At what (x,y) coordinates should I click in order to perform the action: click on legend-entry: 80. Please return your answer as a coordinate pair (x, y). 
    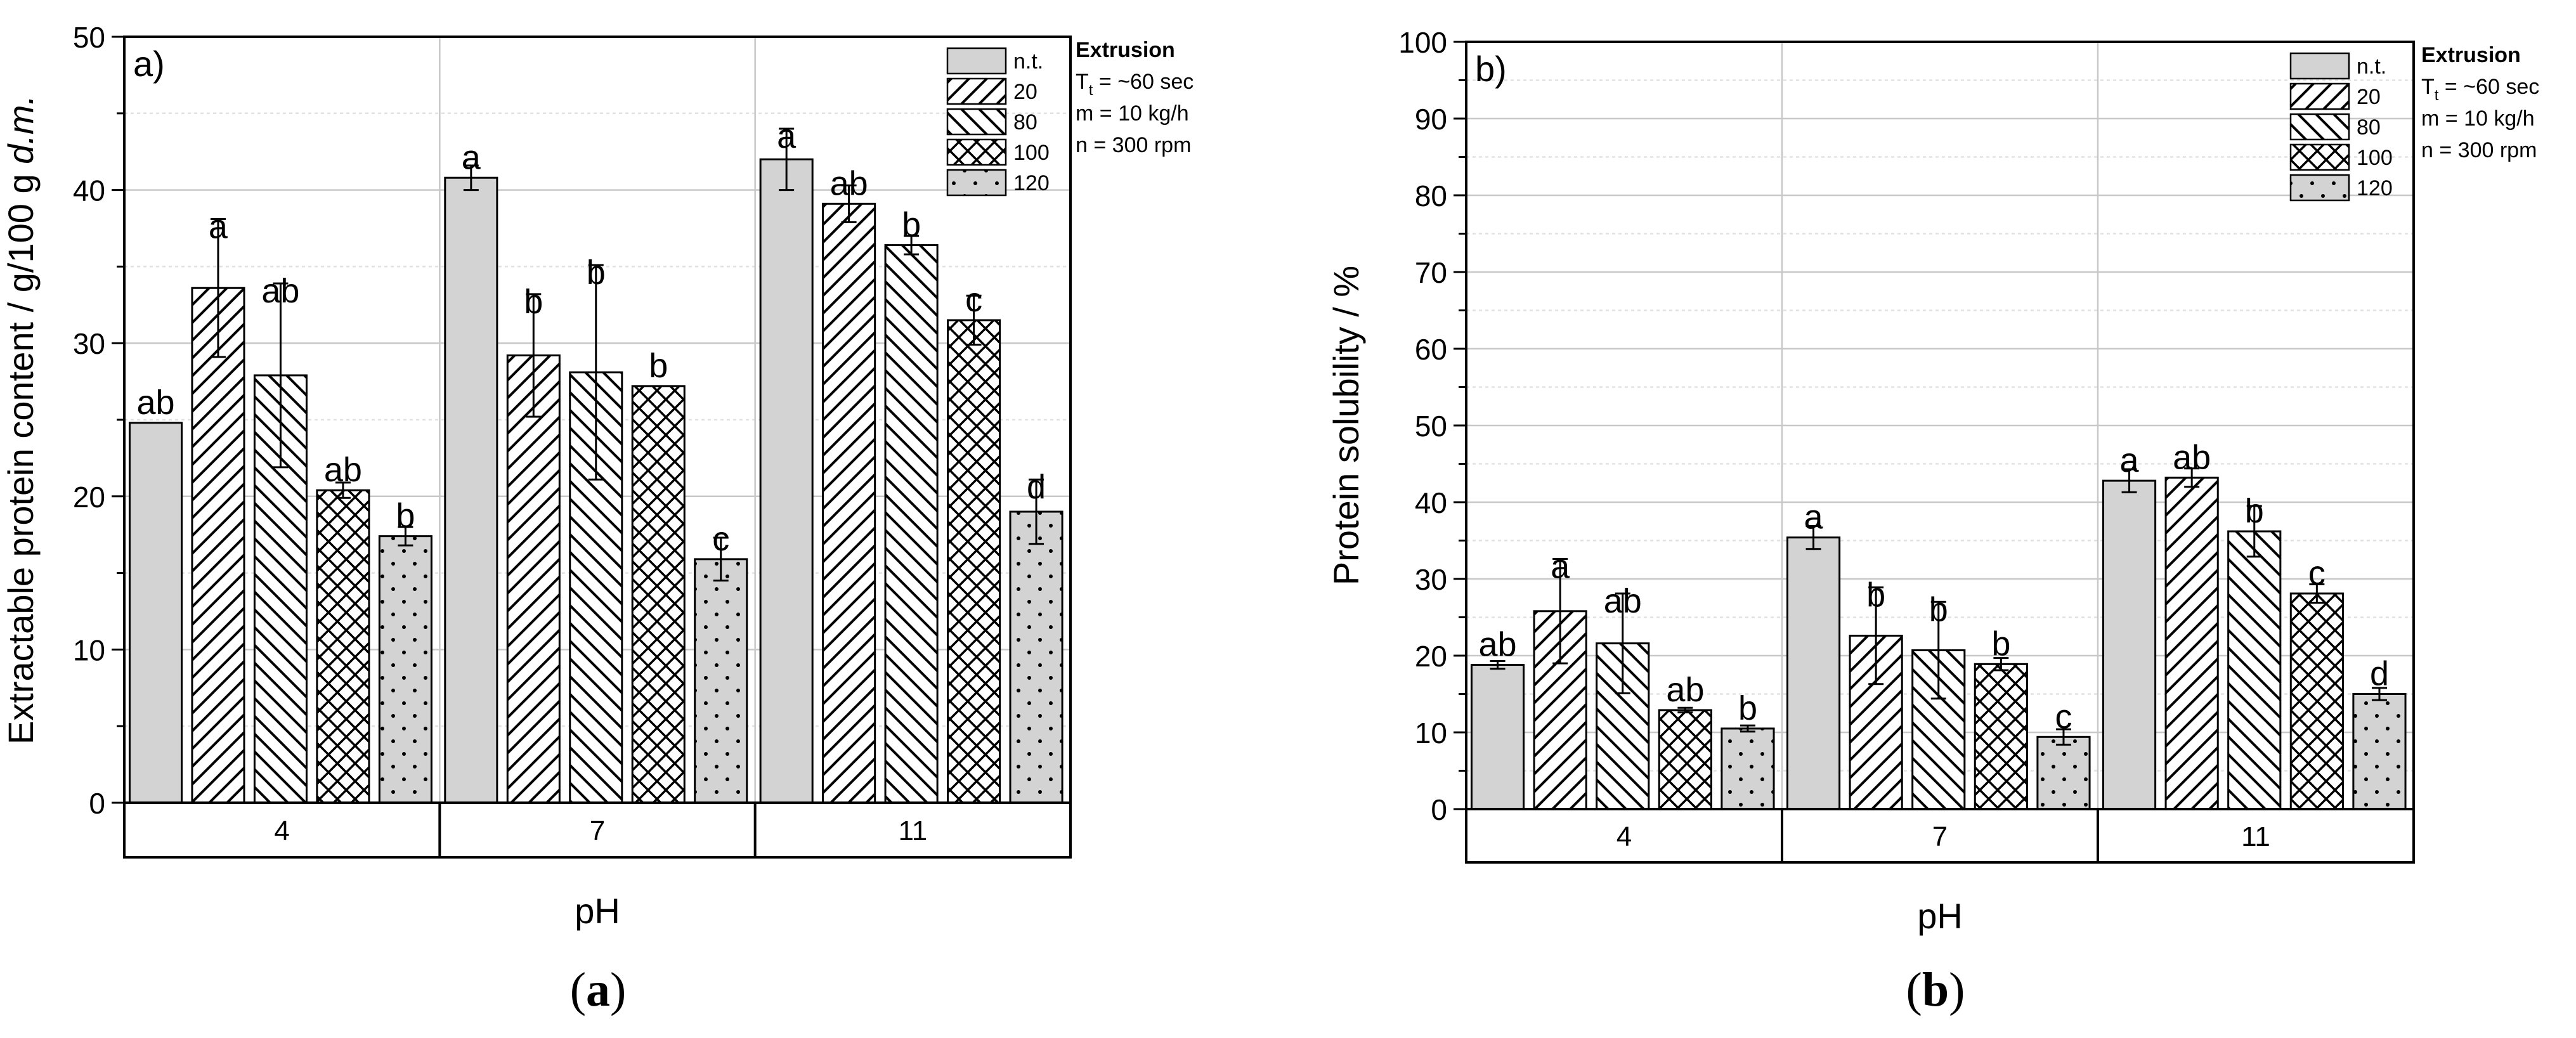
    Looking at the image, I should click on (1025, 122).